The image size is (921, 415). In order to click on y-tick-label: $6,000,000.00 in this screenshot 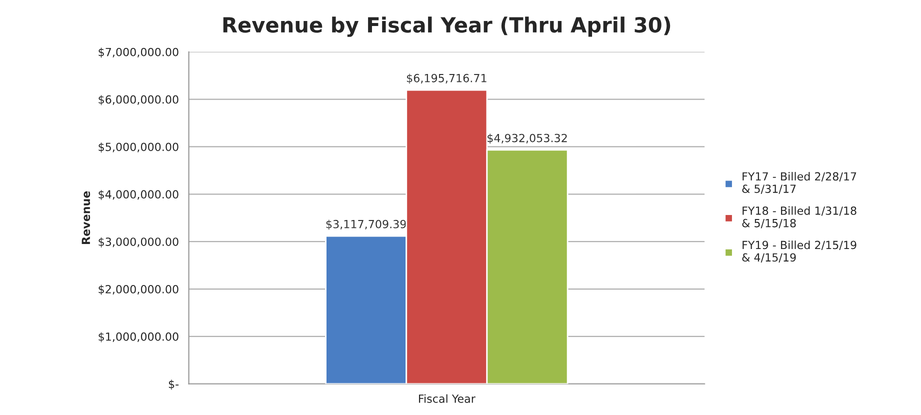, I will do `click(138, 100)`.